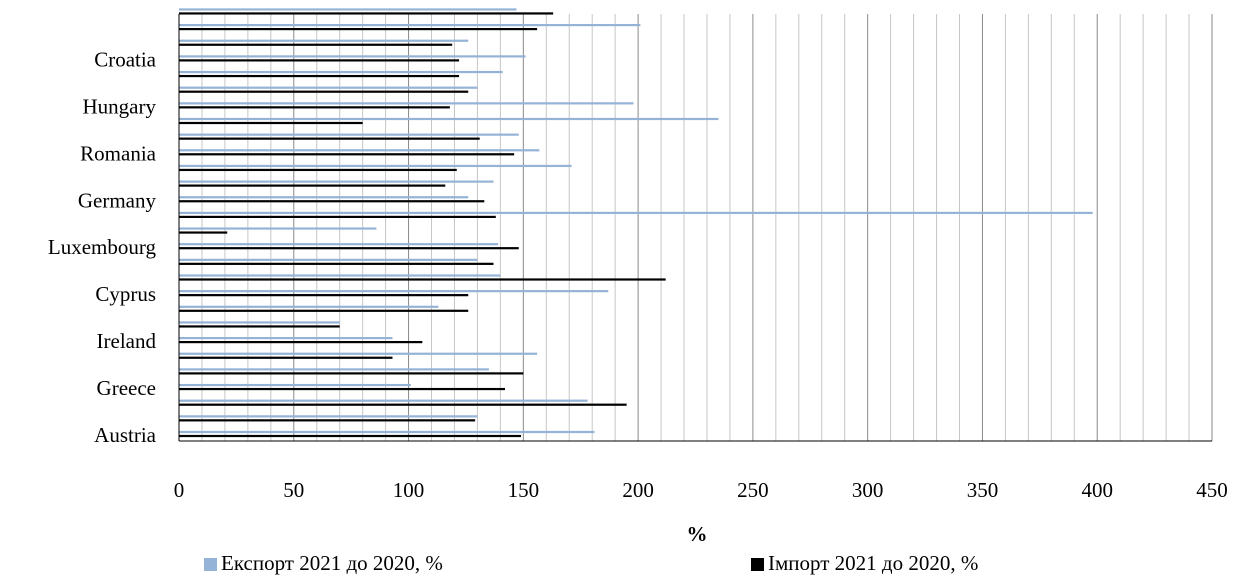 This screenshot has width=1236, height=577. I want to click on category-label: Greece, so click(126, 388).